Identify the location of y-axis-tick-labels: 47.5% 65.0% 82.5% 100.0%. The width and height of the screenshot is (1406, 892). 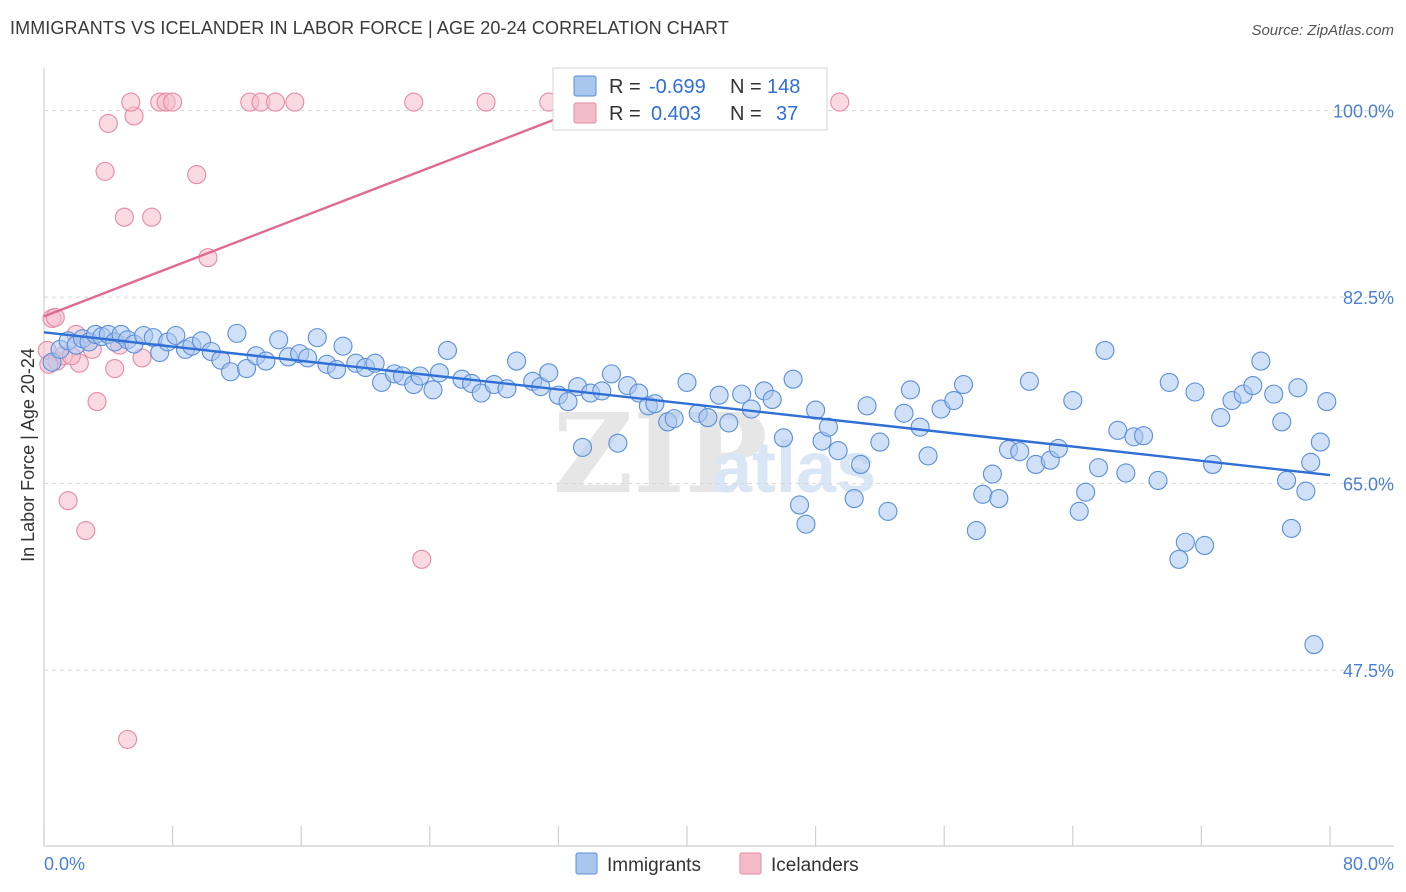
(1363, 392).